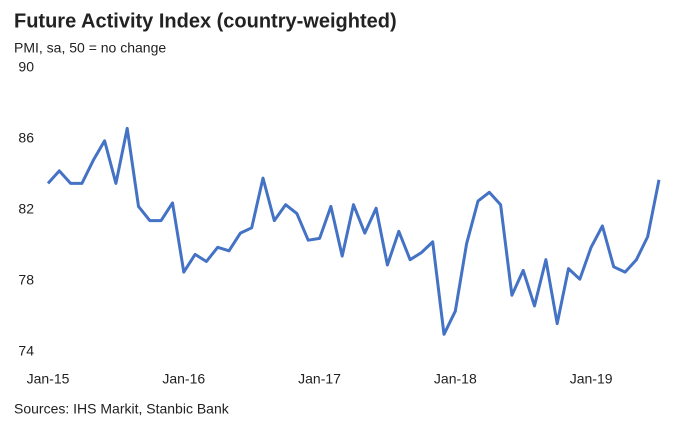 The width and height of the screenshot is (693, 439). Describe the element at coordinates (48, 379) in the screenshot. I see `x-tick-label: Jan-15` at that location.